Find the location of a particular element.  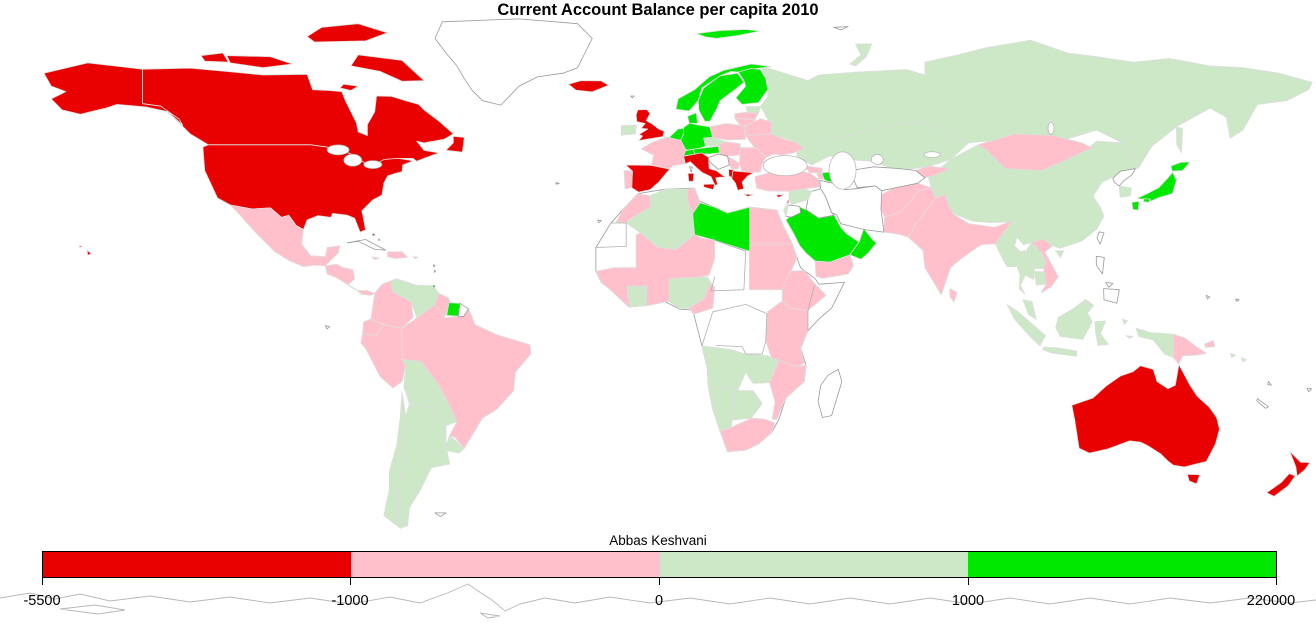

country-north-korea is located at coordinates (1124, 177).